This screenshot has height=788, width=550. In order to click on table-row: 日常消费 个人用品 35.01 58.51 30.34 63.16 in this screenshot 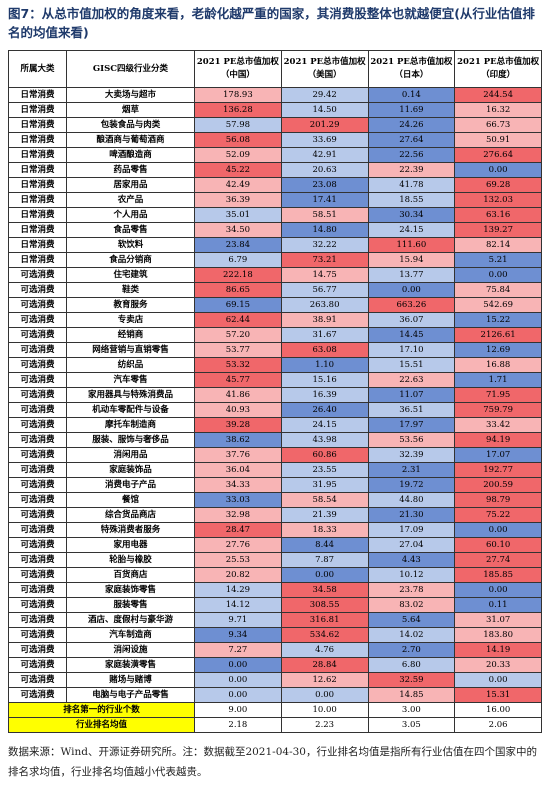, I will do `click(275, 215)`.